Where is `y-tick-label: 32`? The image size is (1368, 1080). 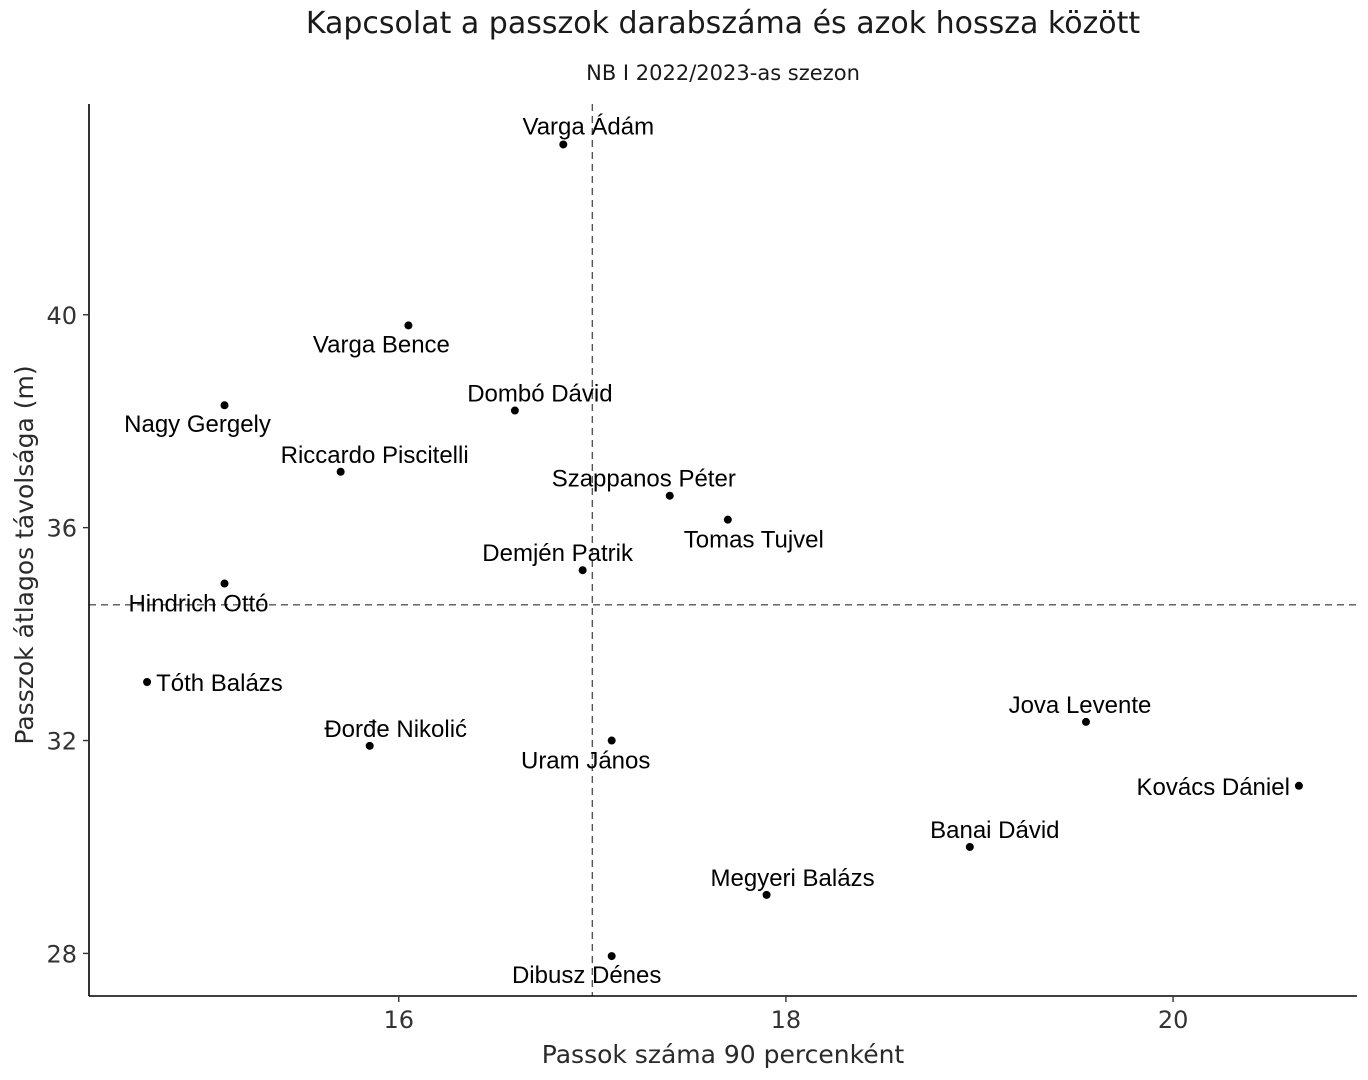 y-tick-label: 32 is located at coordinates (61, 742).